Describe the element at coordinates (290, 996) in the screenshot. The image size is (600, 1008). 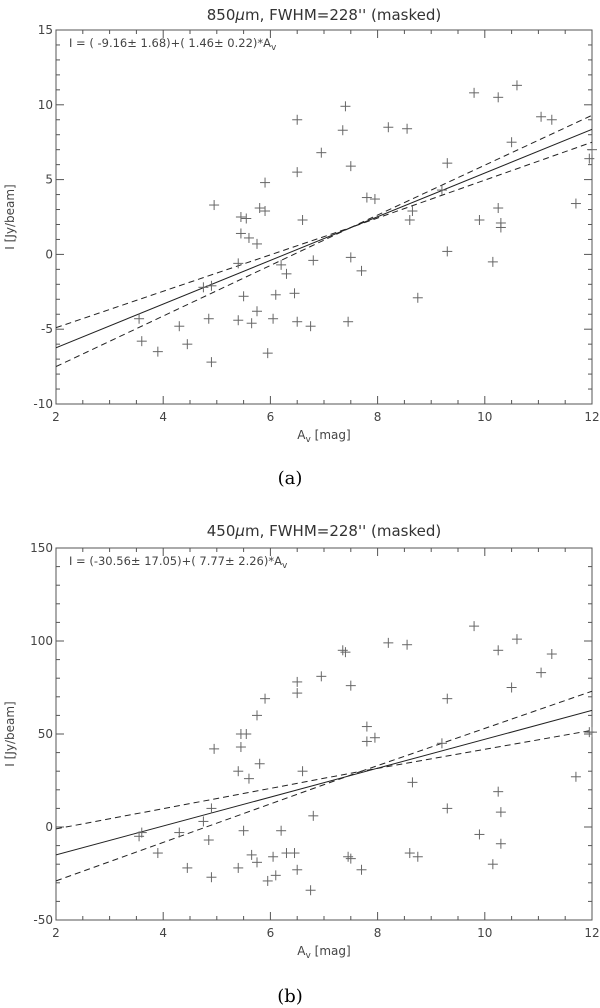
I see `subfigure-caption: (b)` at that location.